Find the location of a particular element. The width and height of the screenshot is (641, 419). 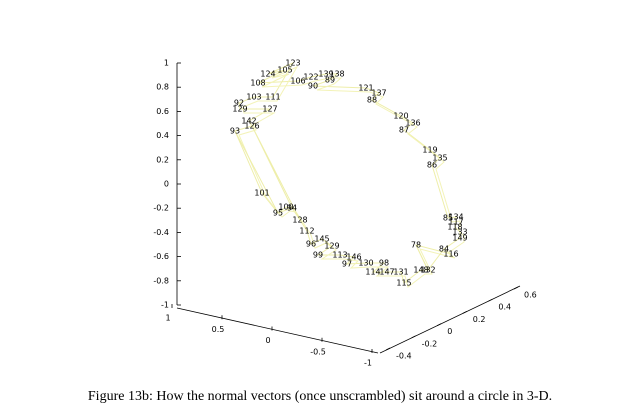

point-label: 119 is located at coordinates (429, 150).